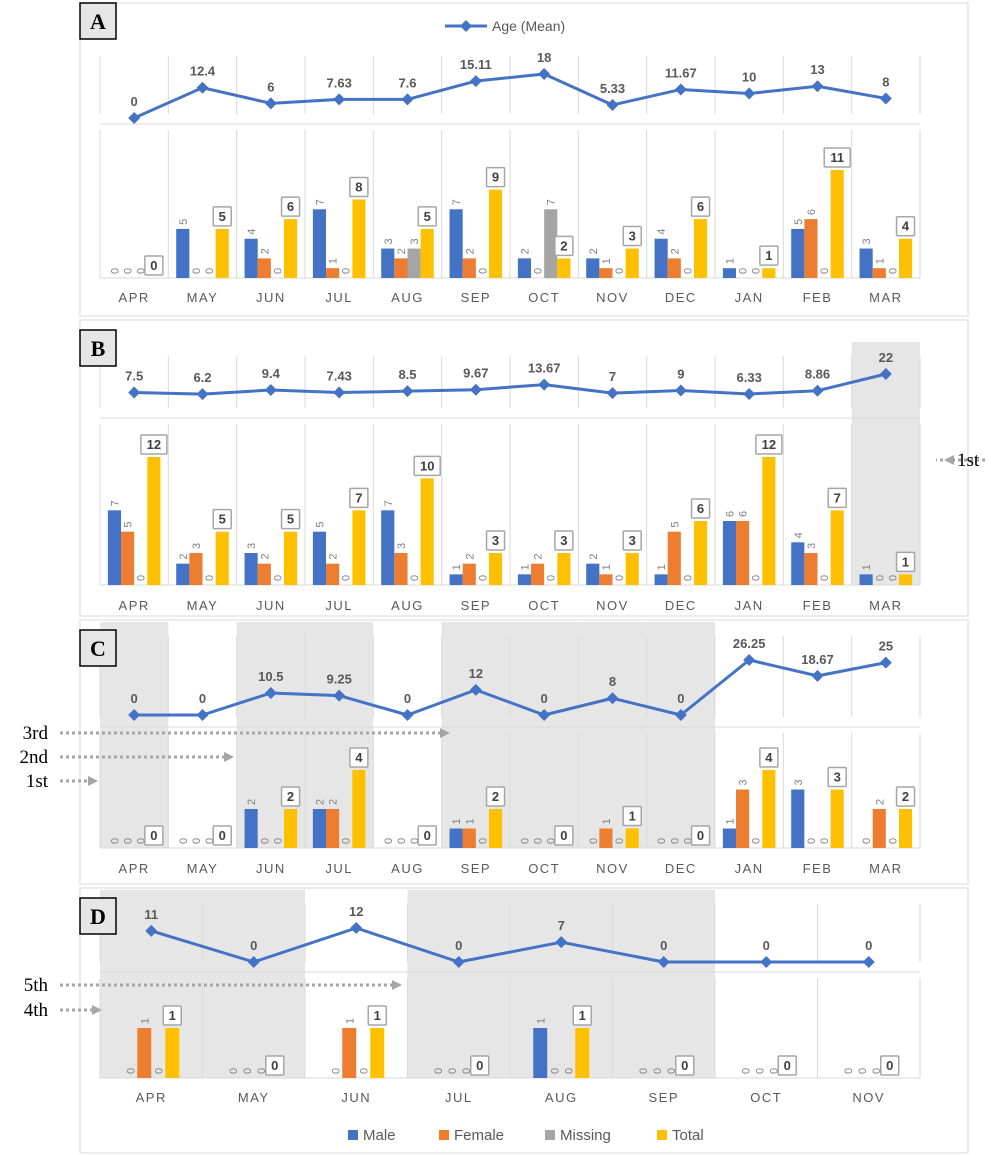  What do you see at coordinates (612, 605) in the screenshot?
I see `month-tick-label: NOV` at bounding box center [612, 605].